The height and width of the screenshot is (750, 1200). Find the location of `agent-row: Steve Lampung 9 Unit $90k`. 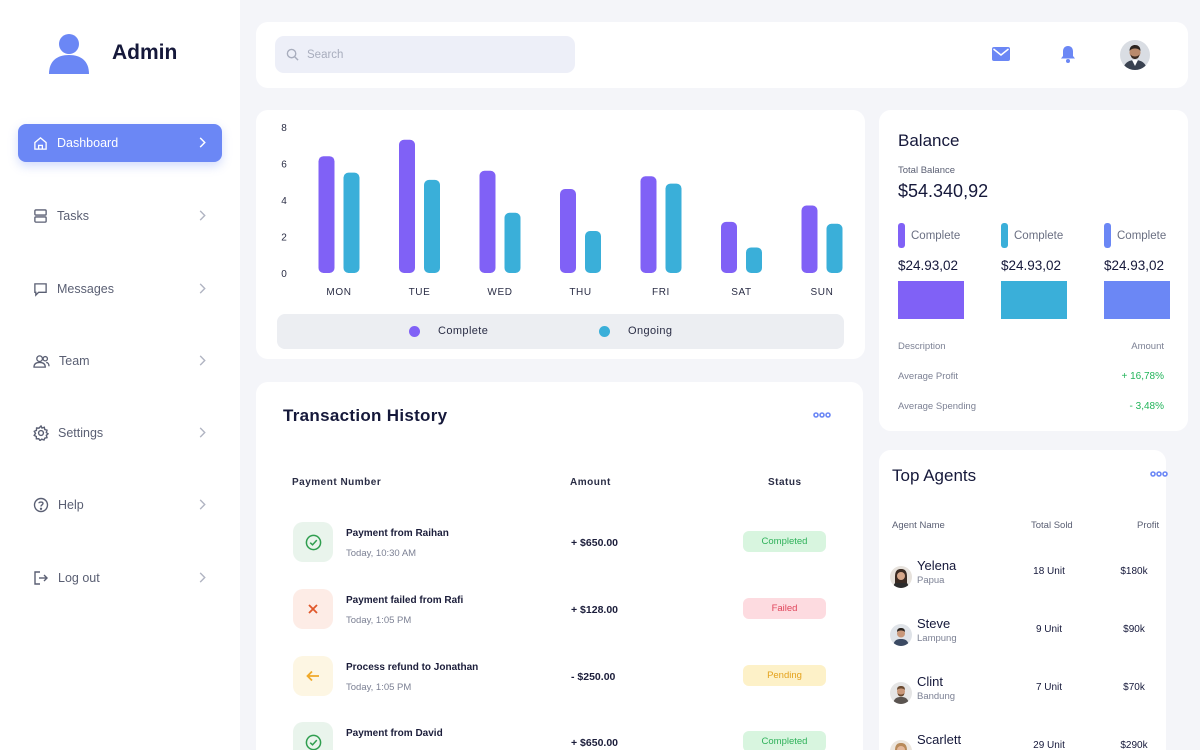

agent-row: Steve Lampung 9 Unit $90k is located at coordinates (1022, 636).